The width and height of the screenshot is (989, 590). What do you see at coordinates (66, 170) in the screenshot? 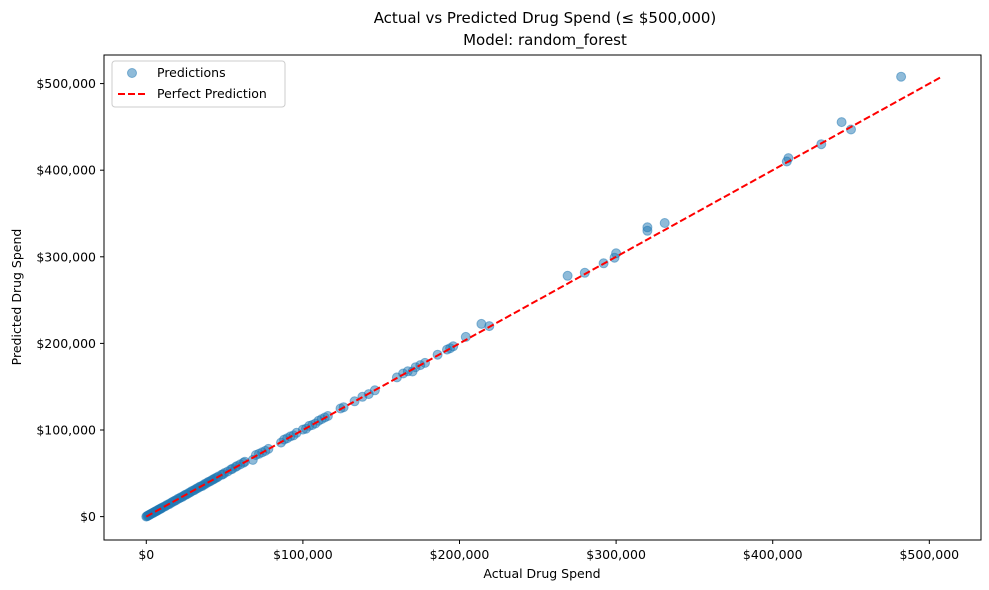
I see `y-tick-label: $400,000` at bounding box center [66, 170].